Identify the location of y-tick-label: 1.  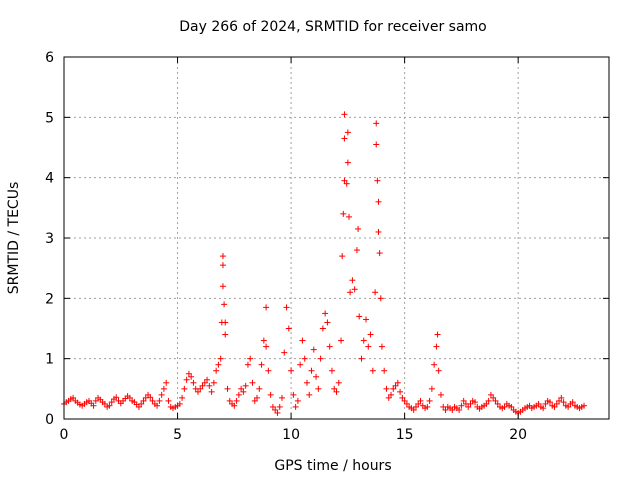
(49, 360).